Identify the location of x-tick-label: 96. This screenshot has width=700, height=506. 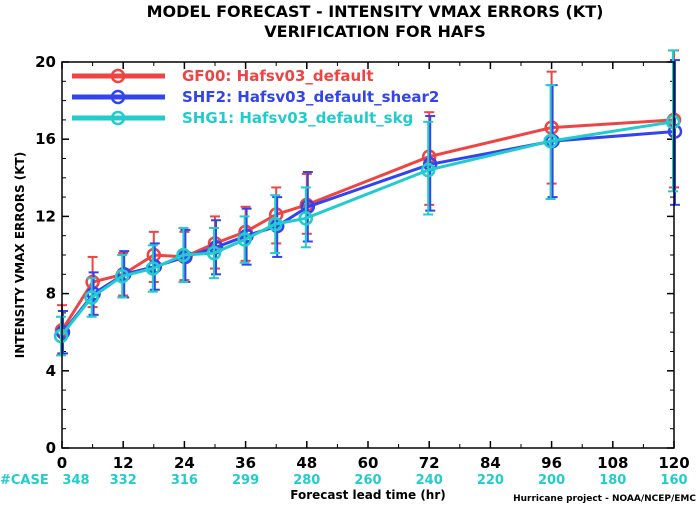
(551, 463).